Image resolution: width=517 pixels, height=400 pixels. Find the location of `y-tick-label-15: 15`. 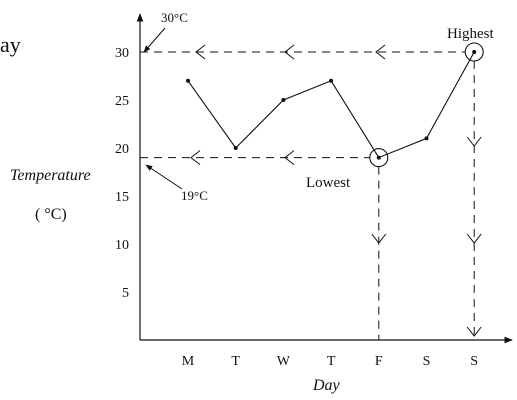

y-tick-label-15: 15 is located at coordinates (122, 197).